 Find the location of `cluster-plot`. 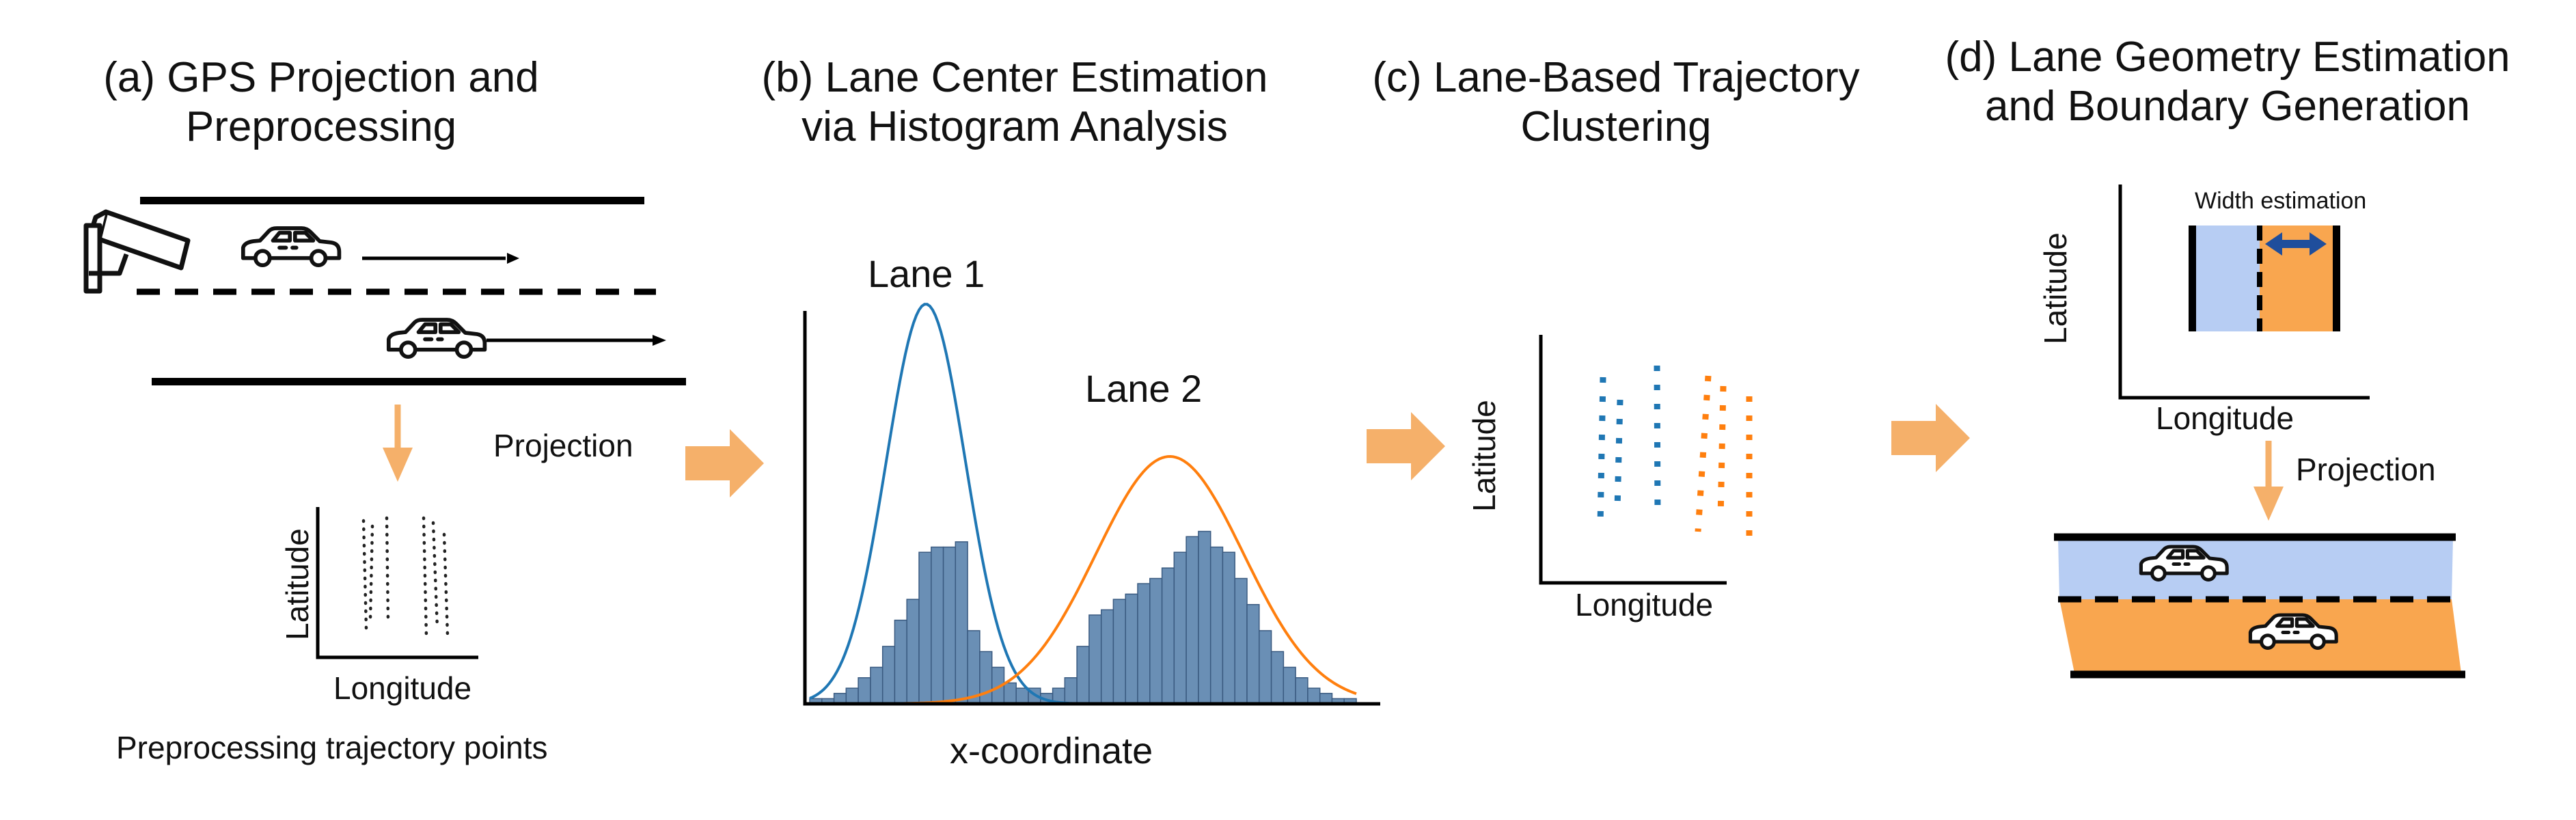

cluster-plot is located at coordinates (1646, 460).